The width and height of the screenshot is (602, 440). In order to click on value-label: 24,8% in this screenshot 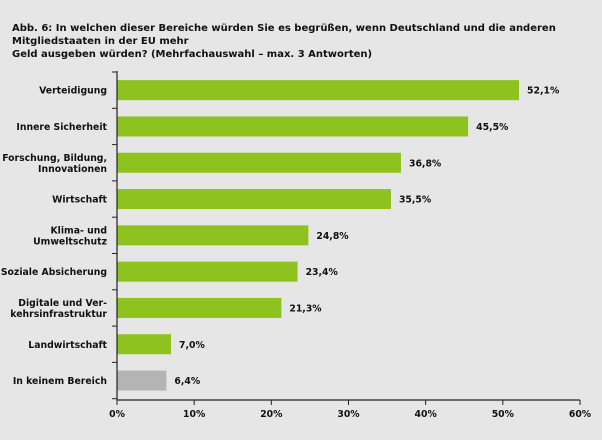, I will do `click(332, 236)`.